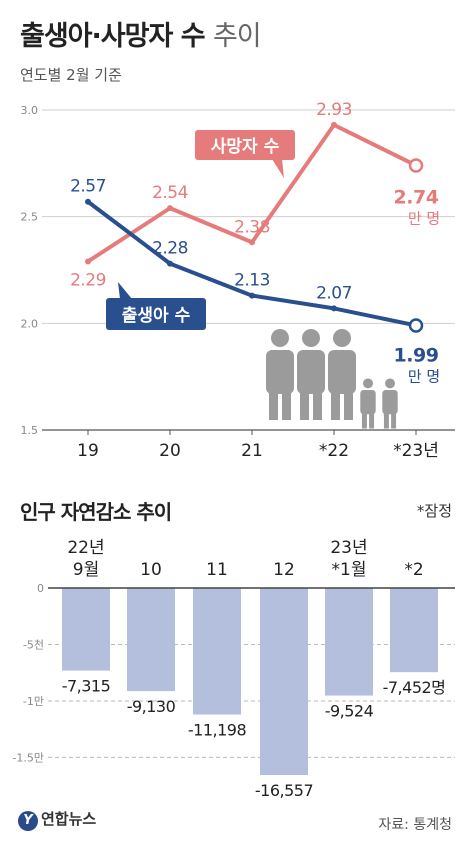  I want to click on x-tick-label: 21, so click(252, 451).